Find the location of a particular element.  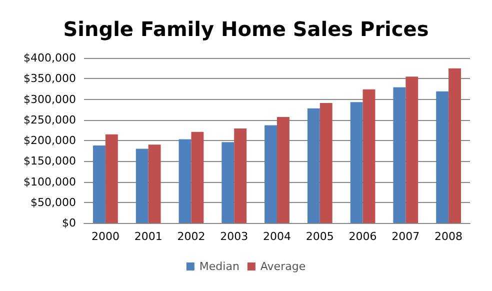

y-tick-label: $400,000 is located at coordinates (50, 58).